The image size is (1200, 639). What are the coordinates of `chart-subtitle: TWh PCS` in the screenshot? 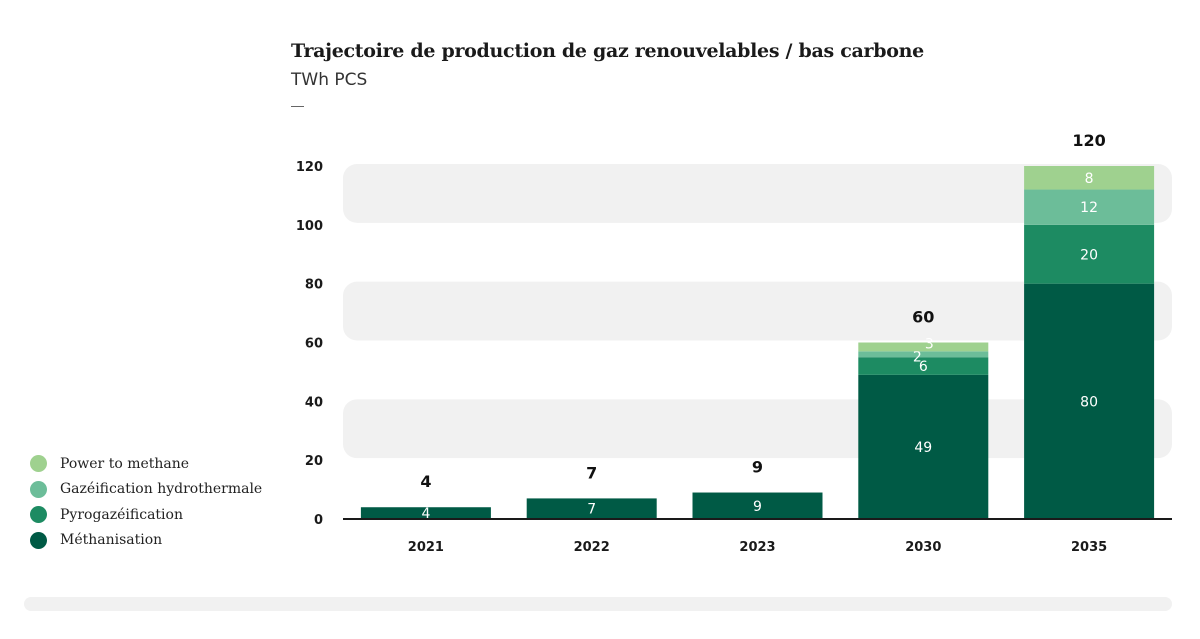 It's located at (329, 80).